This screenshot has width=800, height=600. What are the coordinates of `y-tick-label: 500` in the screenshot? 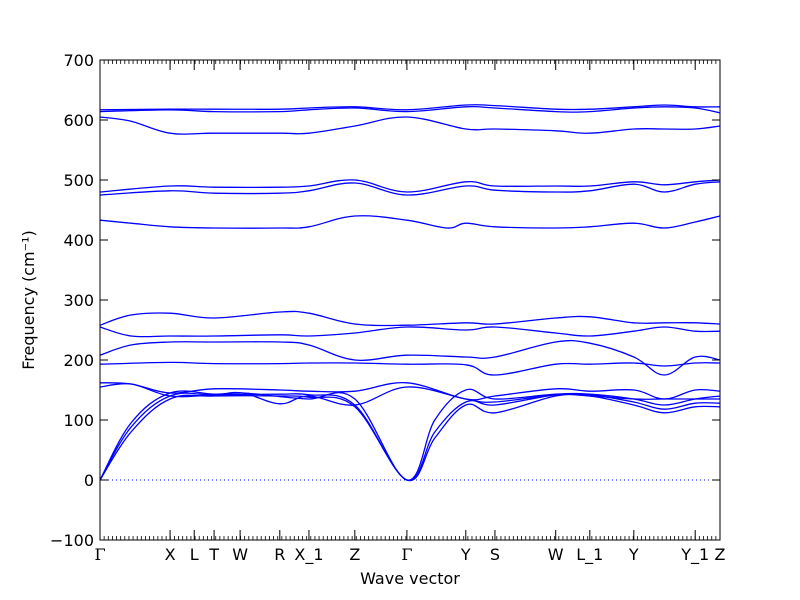 It's located at (78, 180).